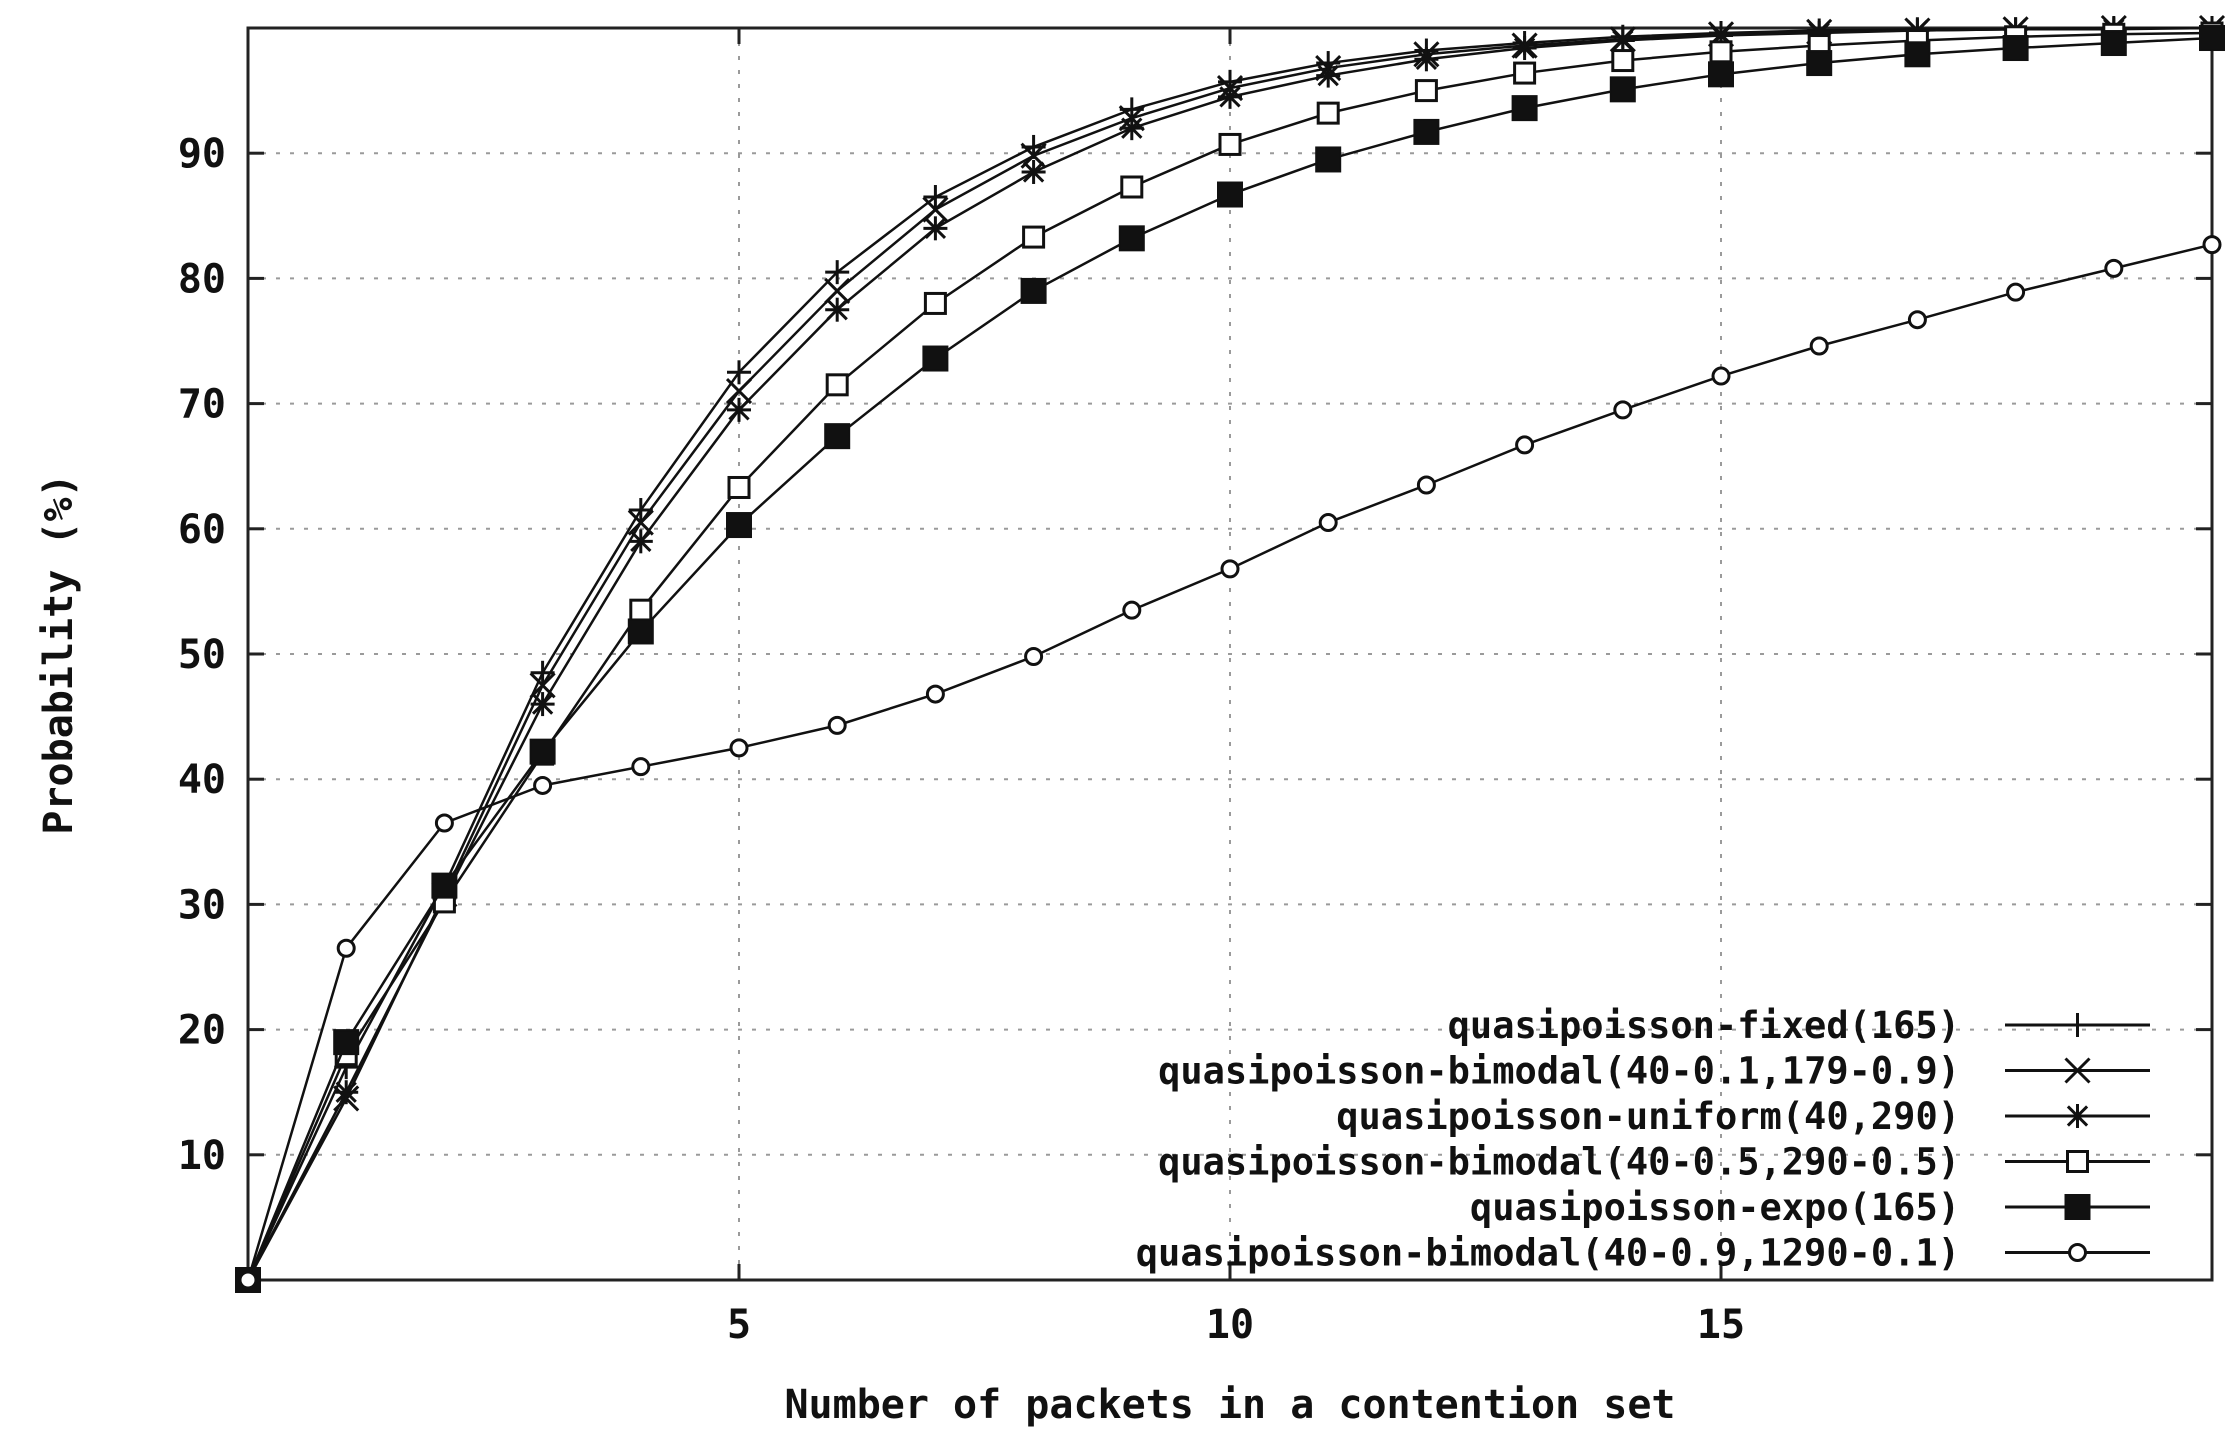  Describe the element at coordinates (202, 154) in the screenshot. I see `y-tick-label: 90` at that location.